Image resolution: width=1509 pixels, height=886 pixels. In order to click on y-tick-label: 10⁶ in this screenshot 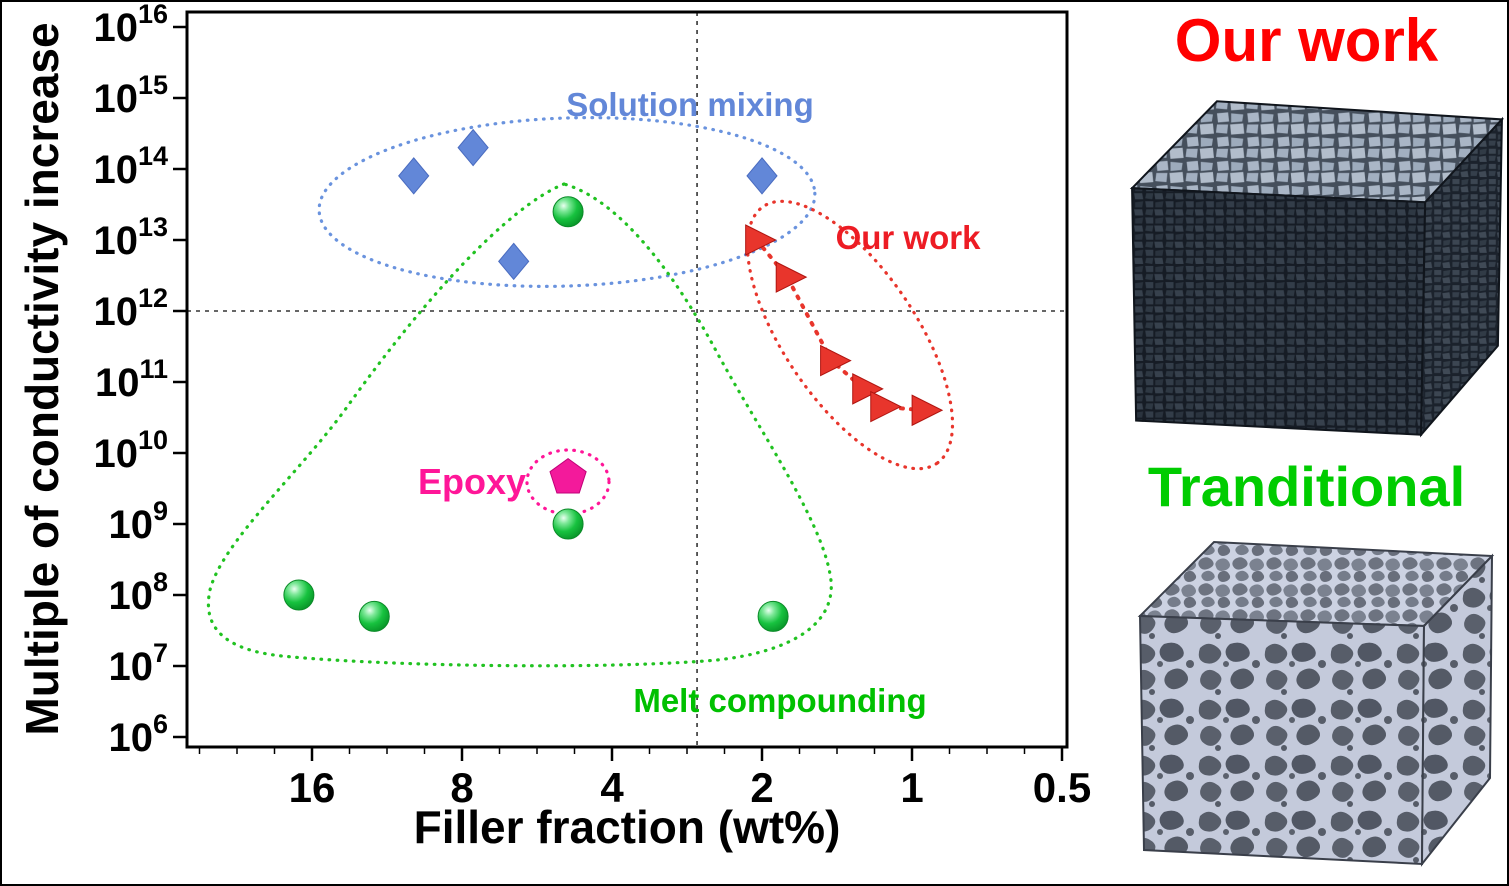, I will do `click(138, 734)`.